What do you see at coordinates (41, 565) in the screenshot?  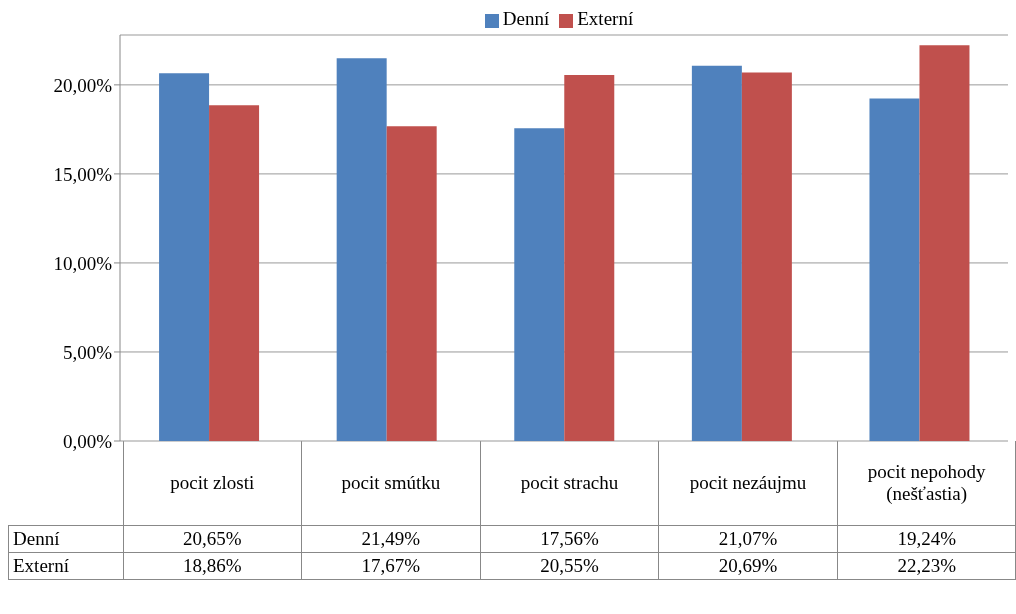 I see `text: Externí` at bounding box center [41, 565].